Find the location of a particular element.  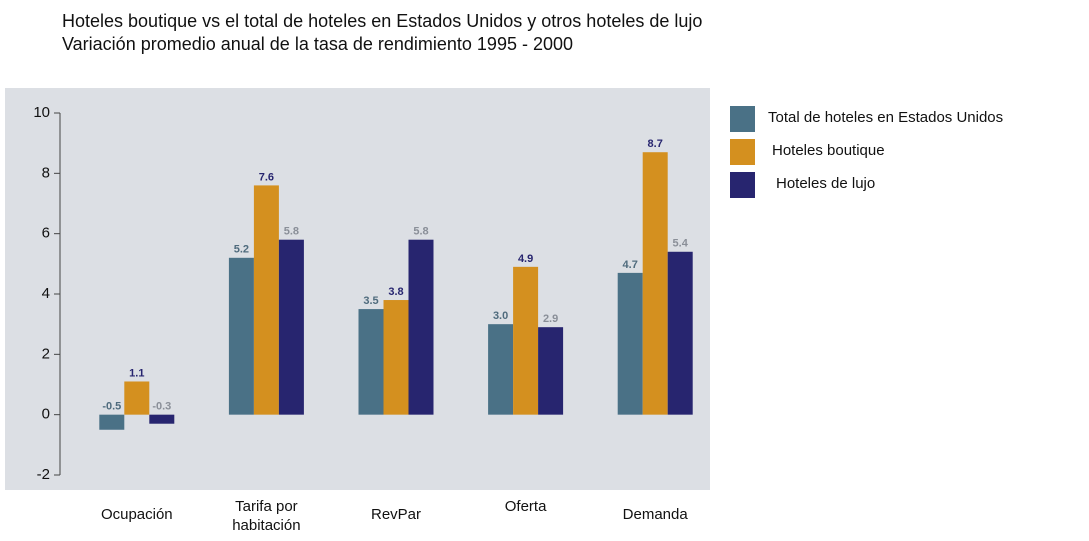

x-tick-label: Ocupación is located at coordinates (136, 514).